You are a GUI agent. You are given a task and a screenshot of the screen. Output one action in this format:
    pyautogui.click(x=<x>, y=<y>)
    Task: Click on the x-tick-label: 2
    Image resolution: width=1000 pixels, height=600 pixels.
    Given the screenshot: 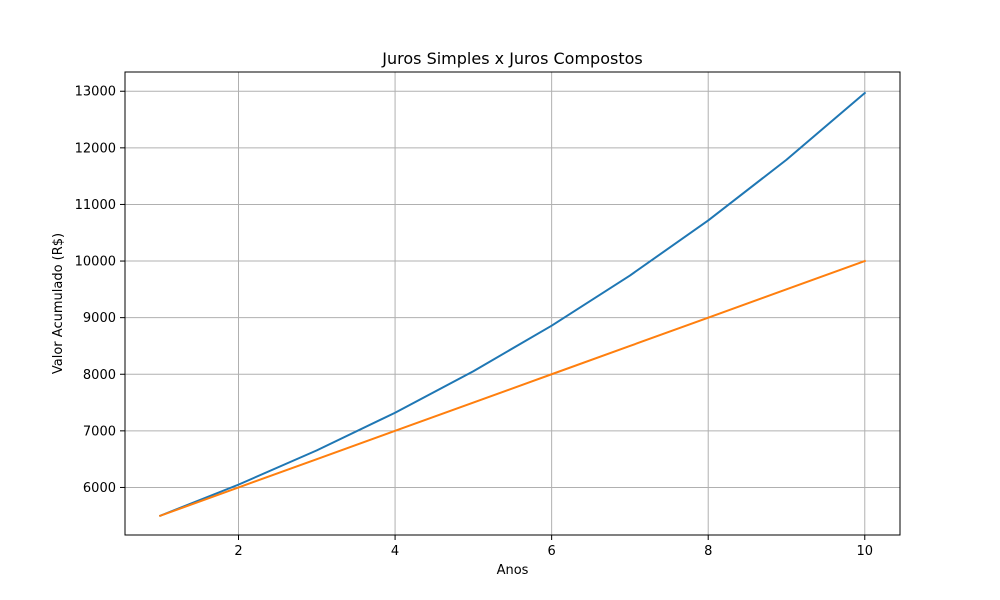 What is the action you would take?
    pyautogui.click(x=238, y=551)
    